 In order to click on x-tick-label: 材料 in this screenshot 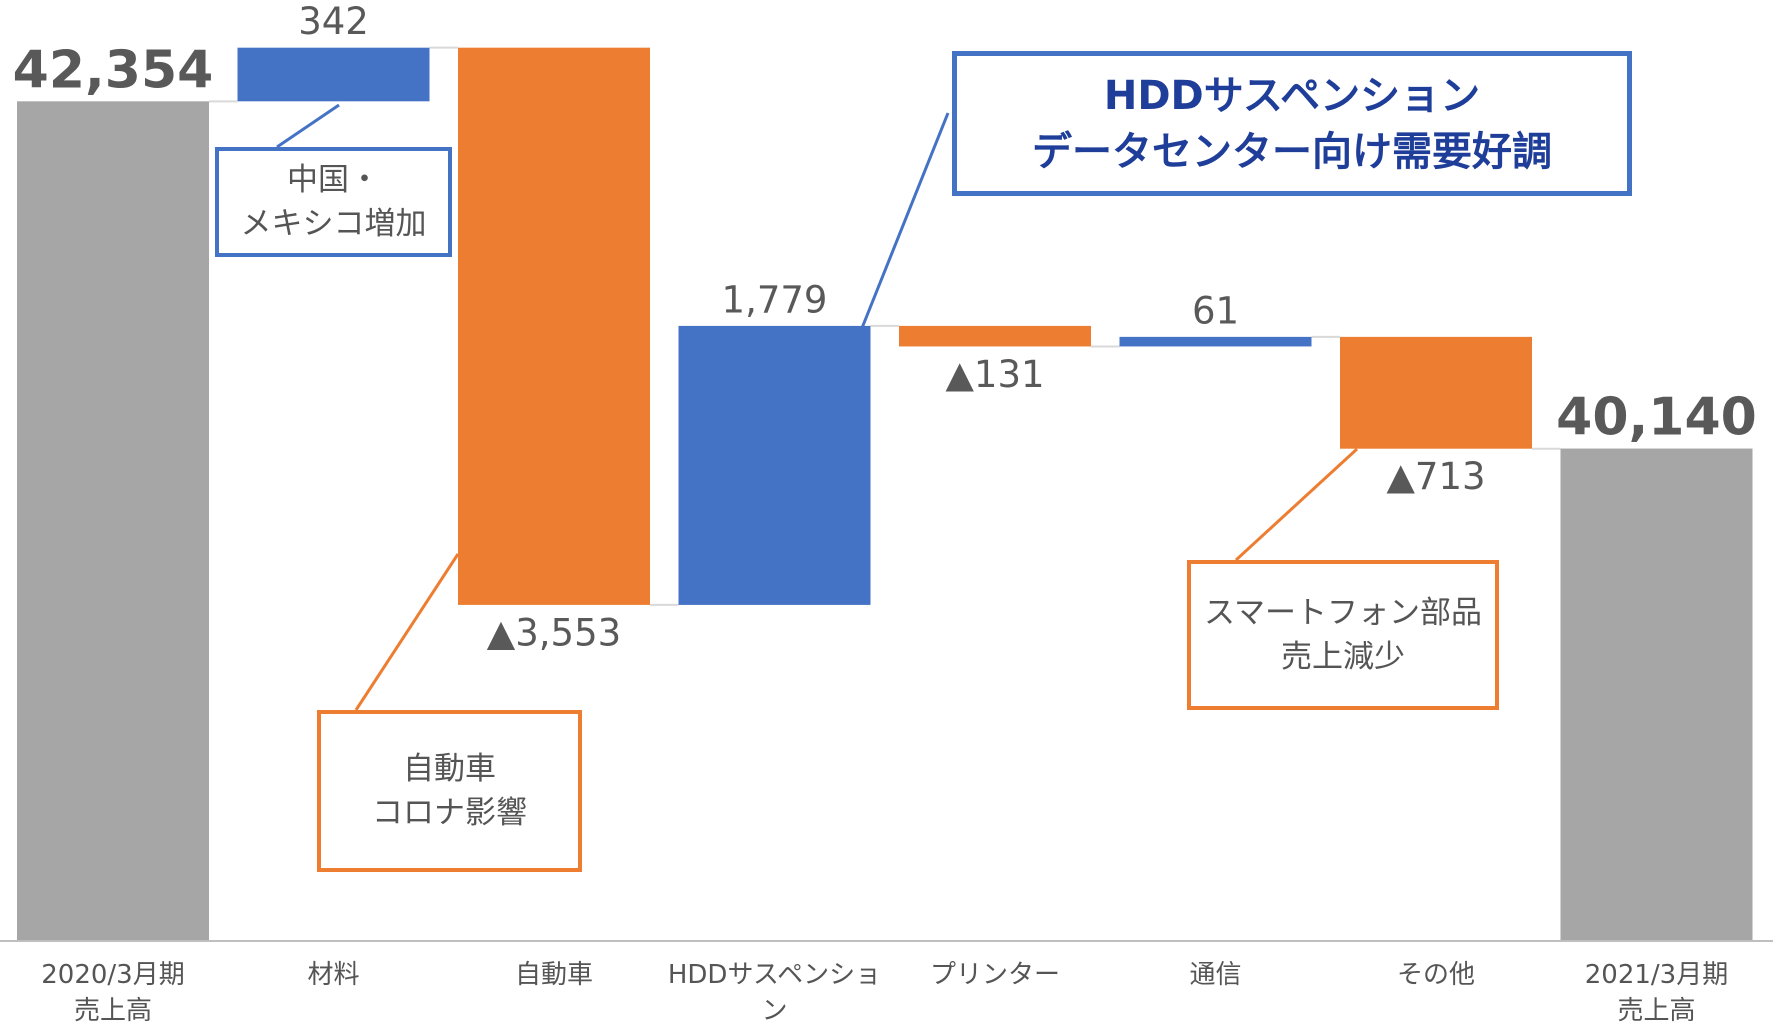, I will do `click(333, 975)`.